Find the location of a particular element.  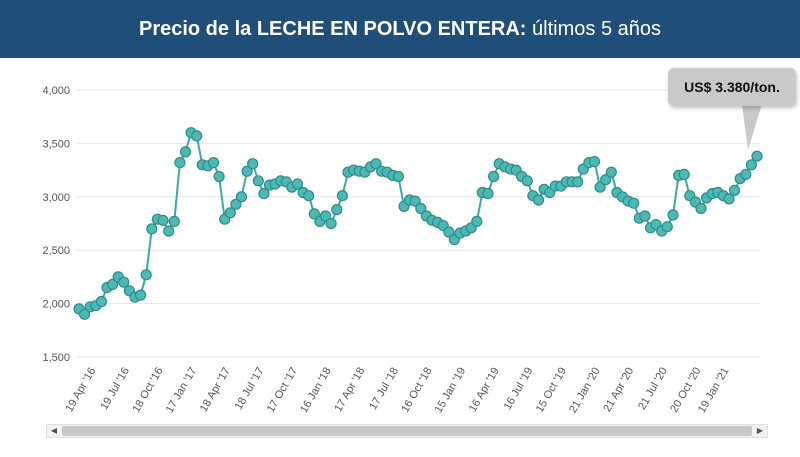

x-tick-label: 16 Jan '18 is located at coordinates (316, 391).